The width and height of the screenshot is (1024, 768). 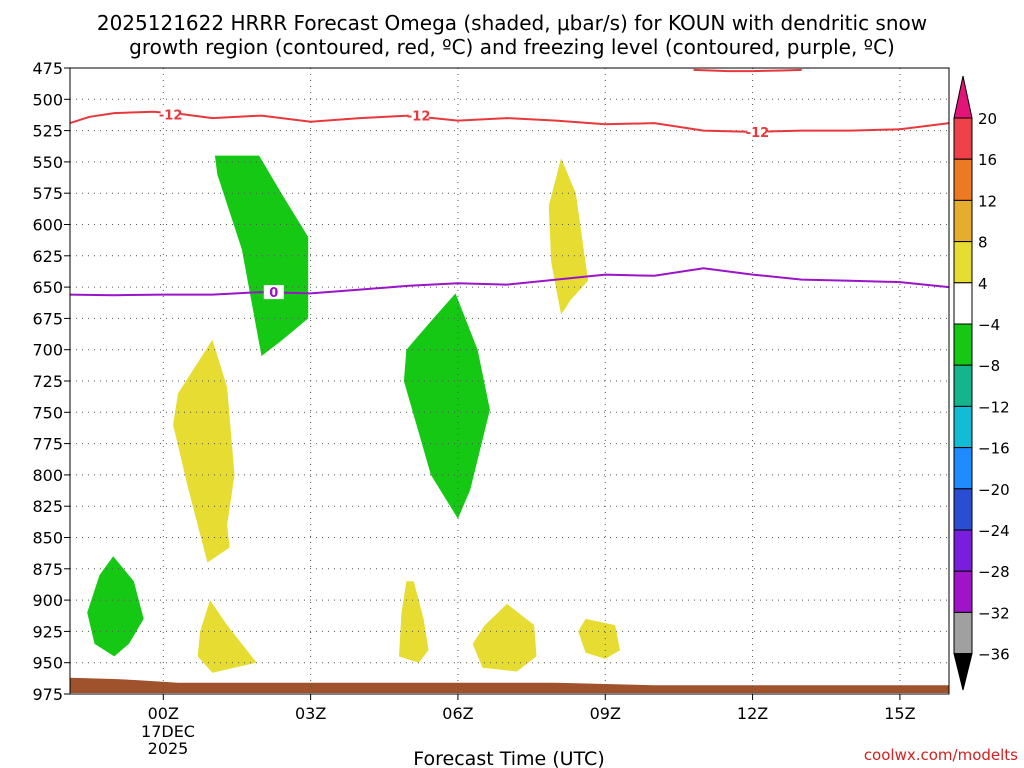 What do you see at coordinates (47, 225) in the screenshot?
I see `y-tick-label: 600` at bounding box center [47, 225].